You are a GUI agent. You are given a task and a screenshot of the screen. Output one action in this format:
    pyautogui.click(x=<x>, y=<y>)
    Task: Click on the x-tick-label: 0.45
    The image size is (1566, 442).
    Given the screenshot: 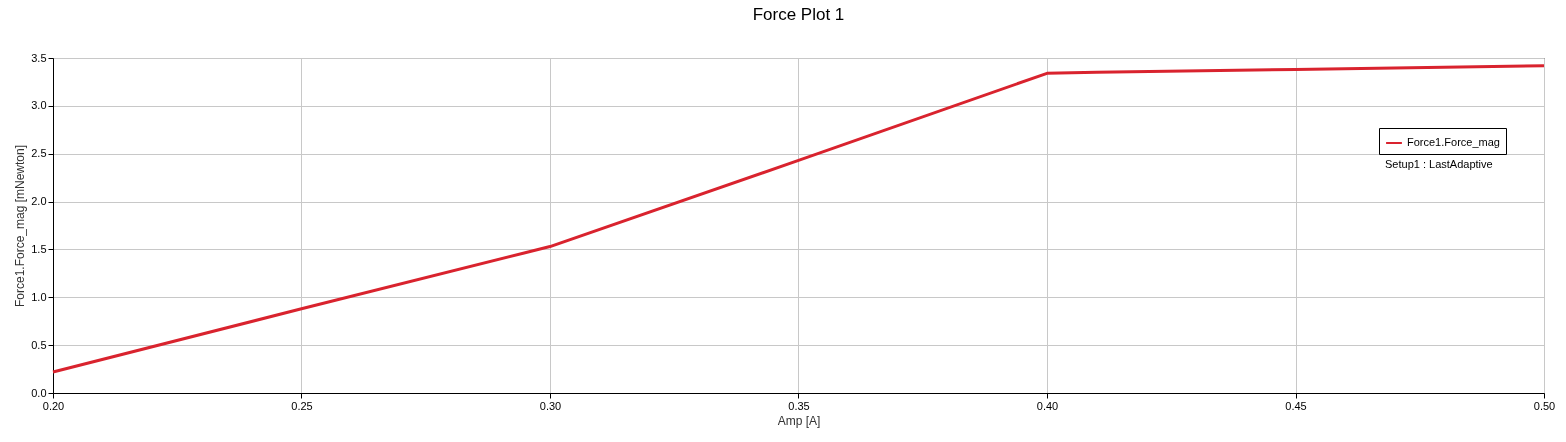 What is the action you would take?
    pyautogui.click(x=1296, y=405)
    